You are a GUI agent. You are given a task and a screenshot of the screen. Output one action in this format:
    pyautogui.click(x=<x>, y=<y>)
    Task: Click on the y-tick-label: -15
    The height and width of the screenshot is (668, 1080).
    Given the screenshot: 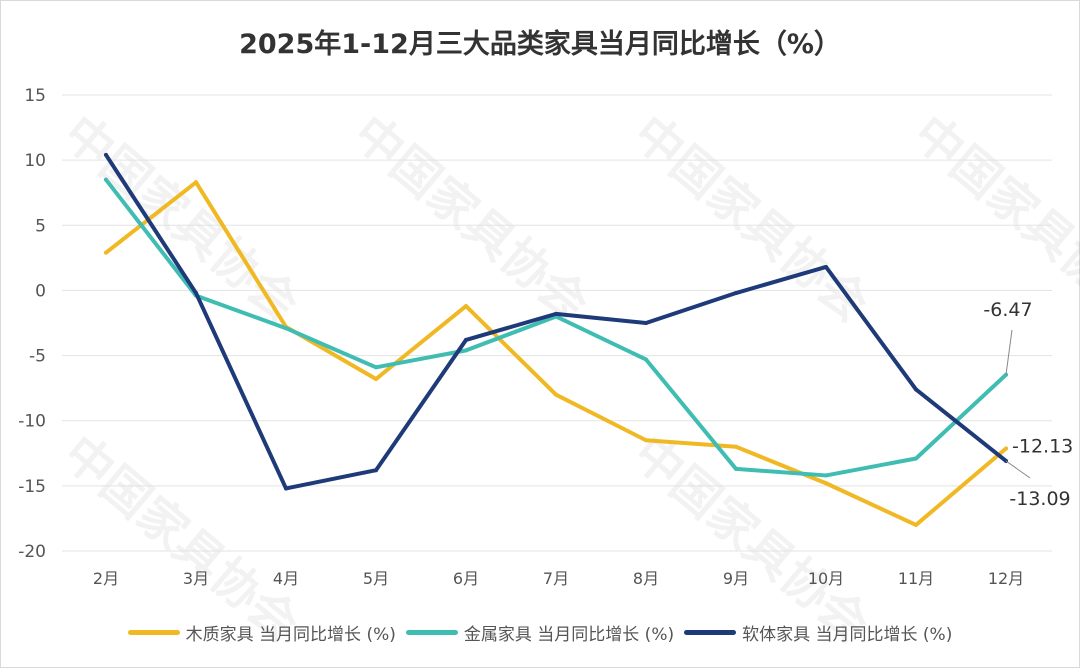 What is the action you would take?
    pyautogui.click(x=32, y=487)
    